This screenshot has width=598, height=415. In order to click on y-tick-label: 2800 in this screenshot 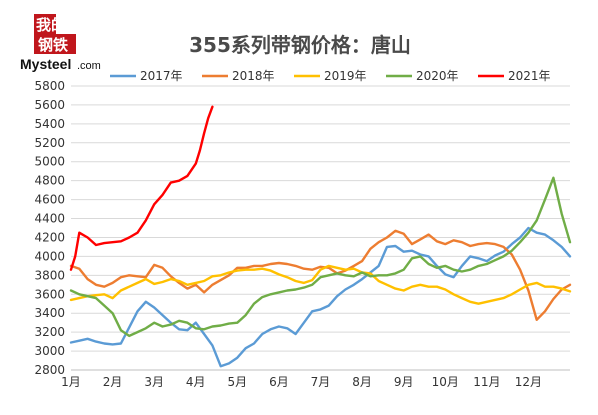, I will do `click(49, 370)`.